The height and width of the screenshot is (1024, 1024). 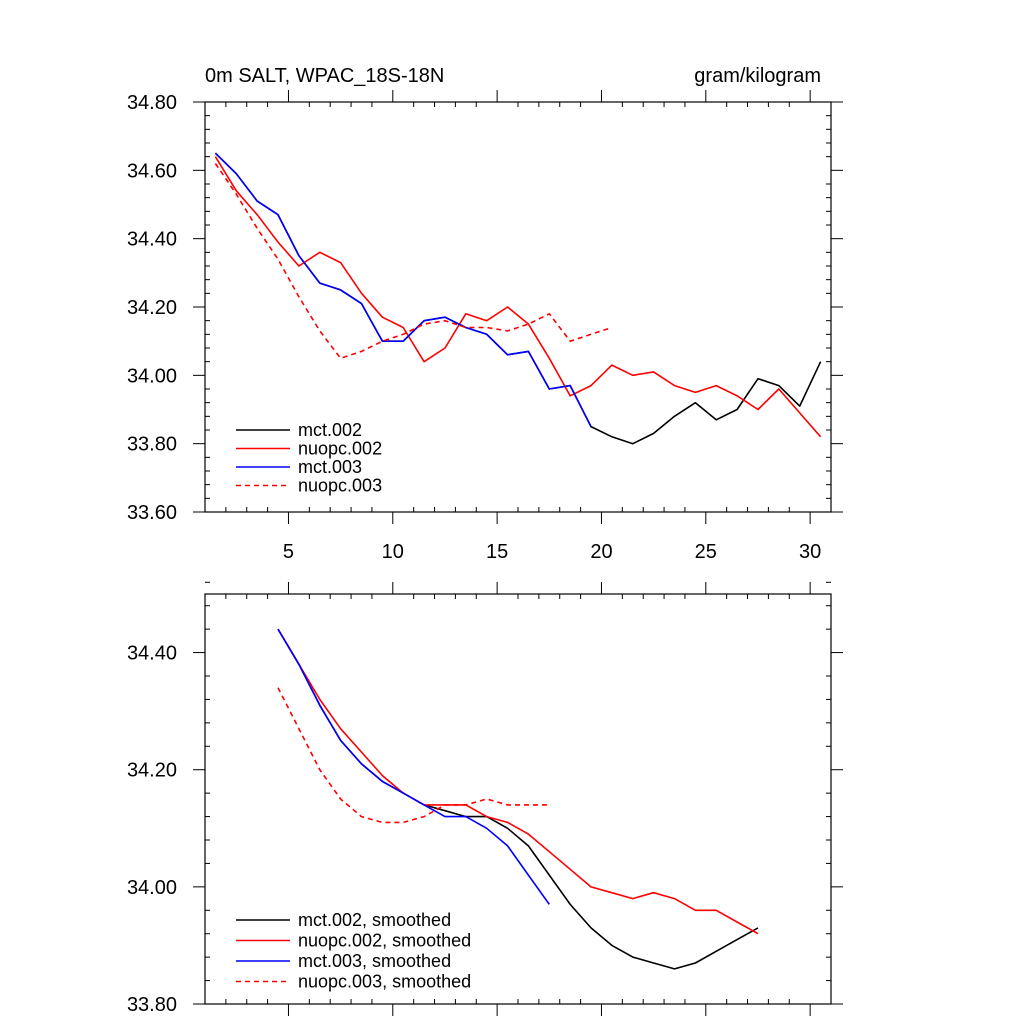 What do you see at coordinates (374, 920) in the screenshot?
I see `legend-label: mct.002, smoothed` at bounding box center [374, 920].